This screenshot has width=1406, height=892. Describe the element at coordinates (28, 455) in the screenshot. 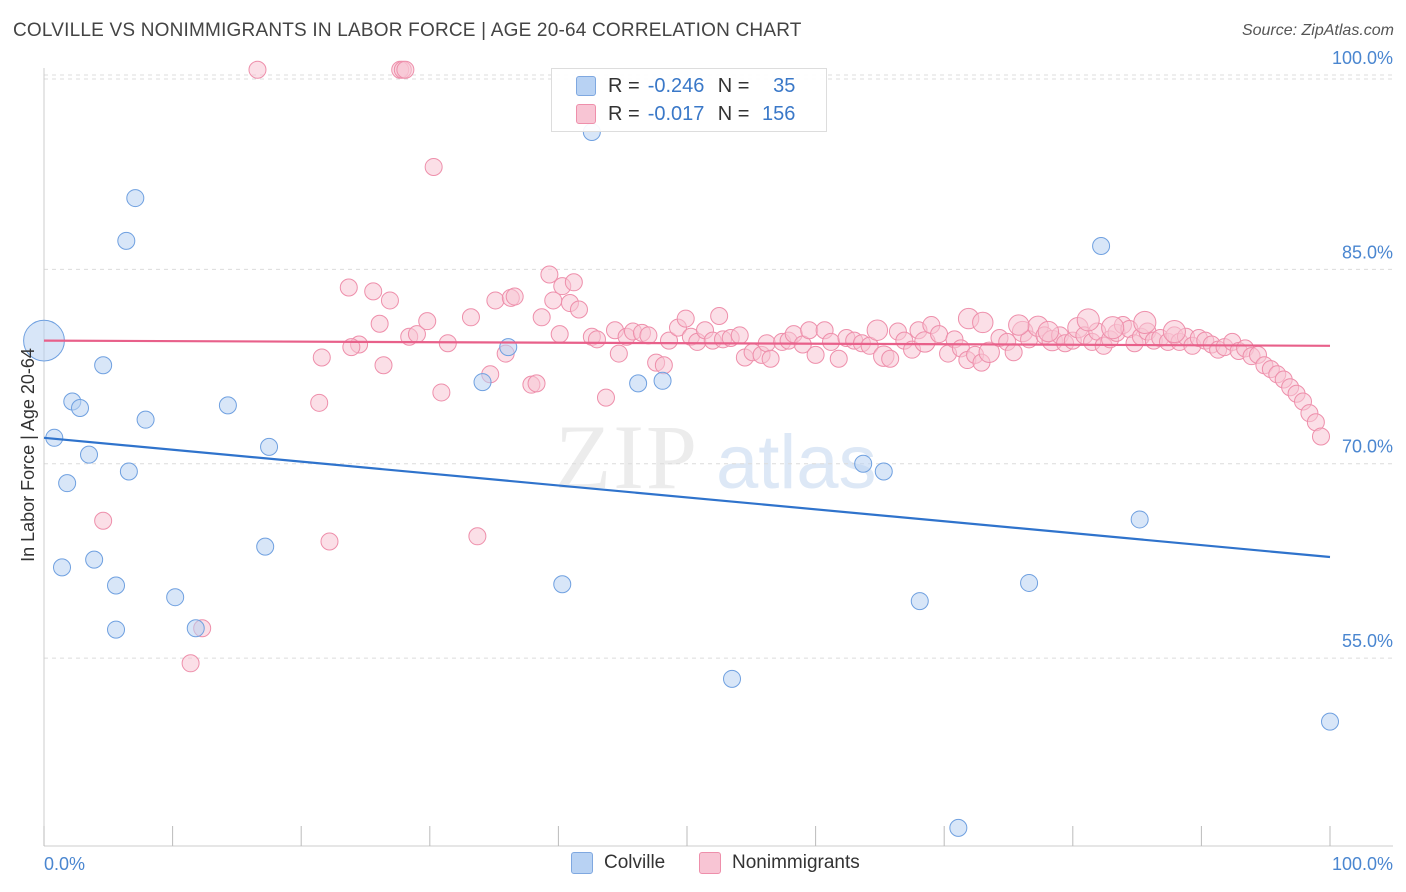

I see `y-axis-label: In Labor Force | Age 20-64` at that location.